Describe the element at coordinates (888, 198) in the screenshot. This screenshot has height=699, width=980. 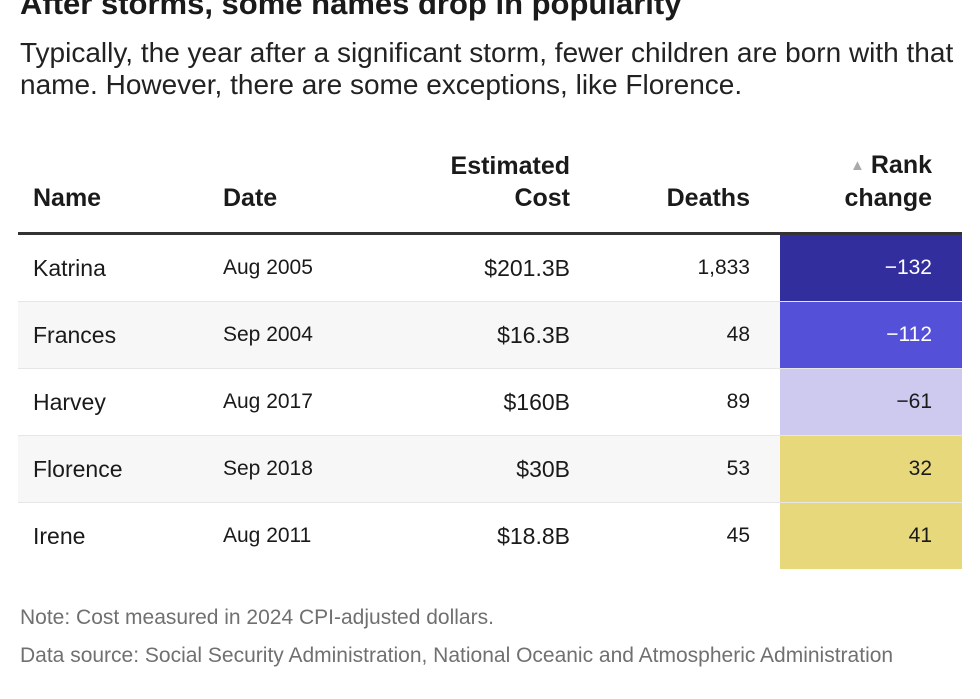
I see `column-header-rank-line2: change` at that location.